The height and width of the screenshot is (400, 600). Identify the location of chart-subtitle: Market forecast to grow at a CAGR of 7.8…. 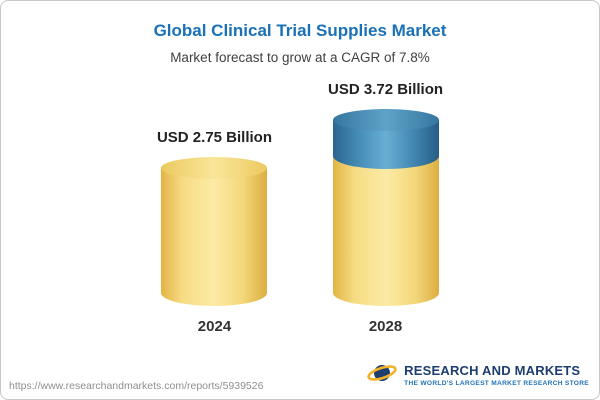
(300, 57).